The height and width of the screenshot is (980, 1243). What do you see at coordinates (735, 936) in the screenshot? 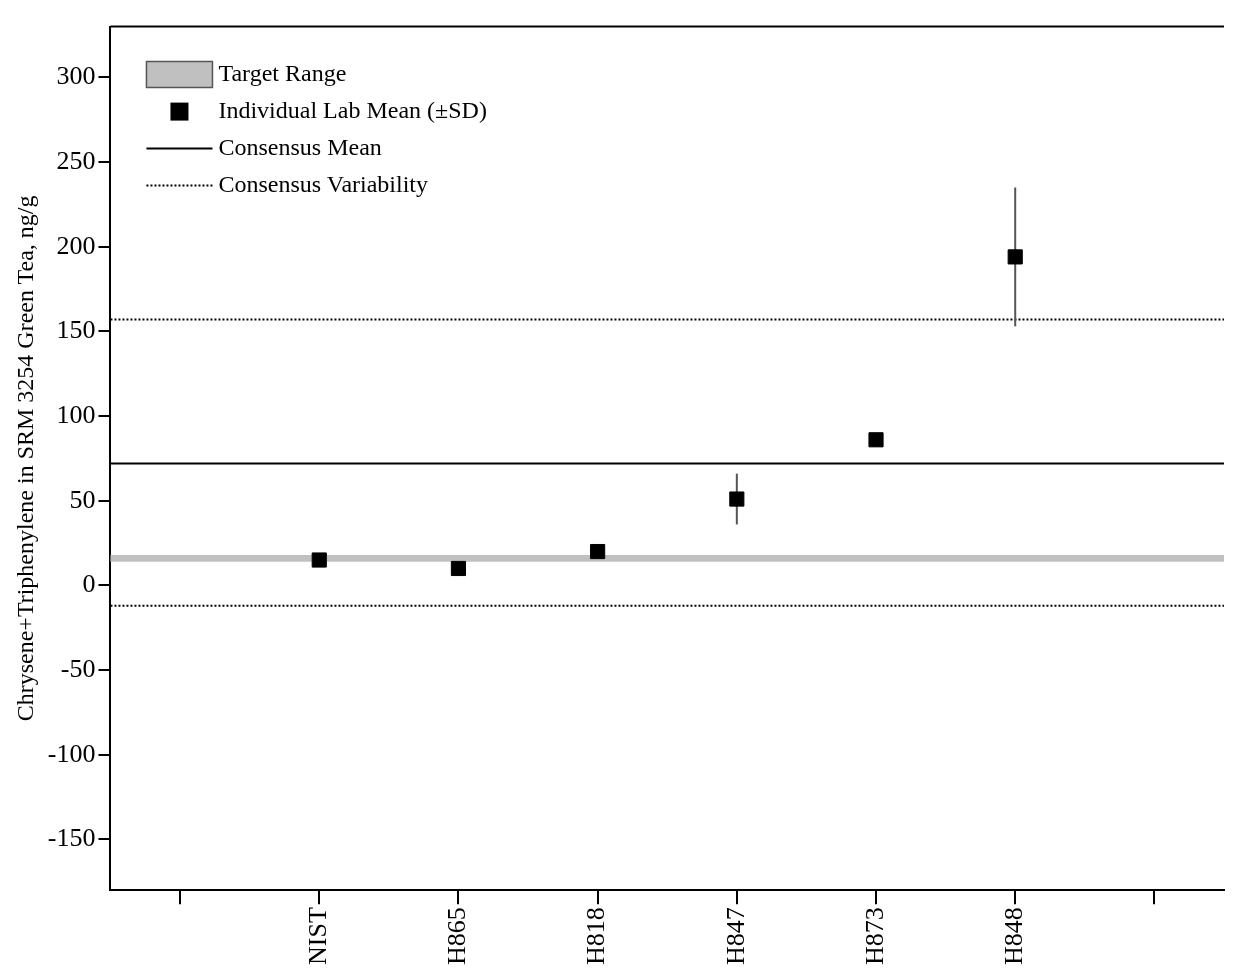
I see `x-tick-label: H847` at bounding box center [735, 936].